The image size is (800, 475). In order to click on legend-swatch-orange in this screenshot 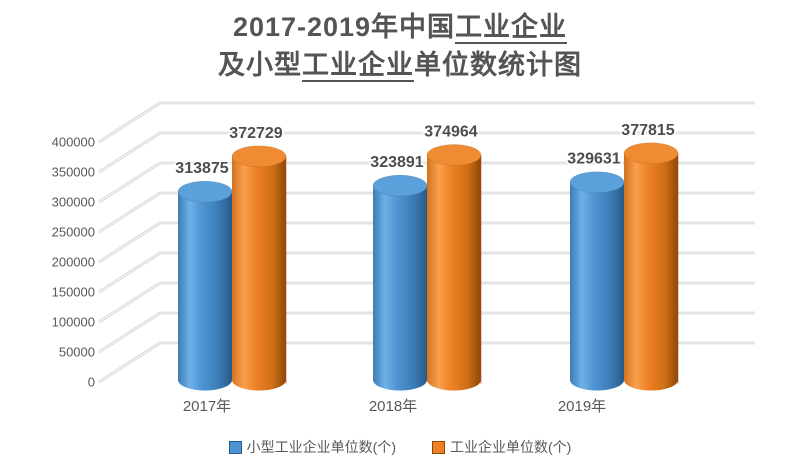, I will do `click(438, 447)`.